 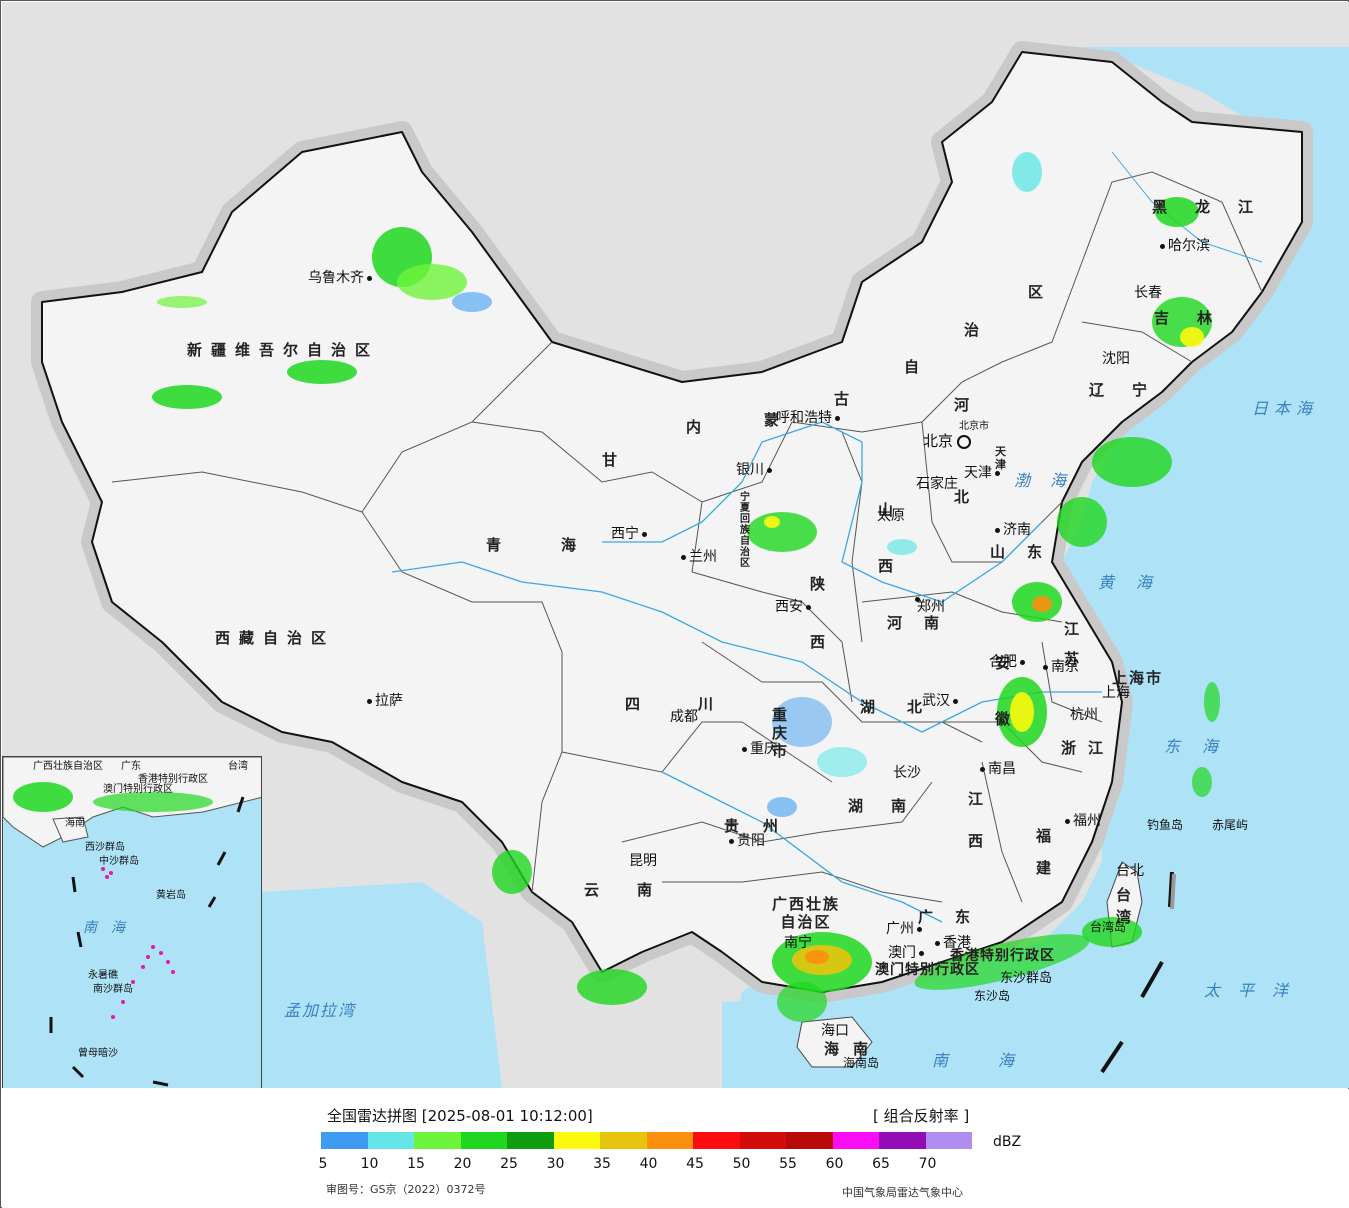 I want to click on city-shijiazhuang: 石家庄, so click(x=937, y=484).